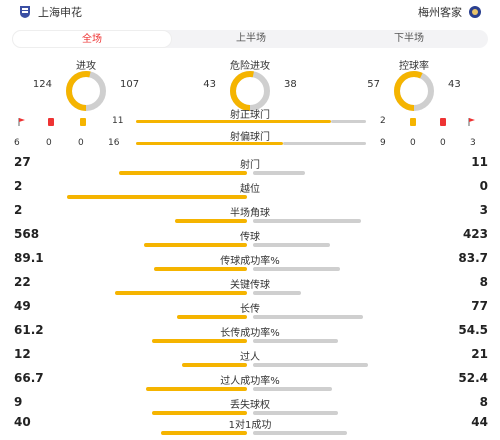 The width and height of the screenshot is (500, 440). Describe the element at coordinates (250, 357) in the screenshot. I see `stat-label: 过人` at that location.